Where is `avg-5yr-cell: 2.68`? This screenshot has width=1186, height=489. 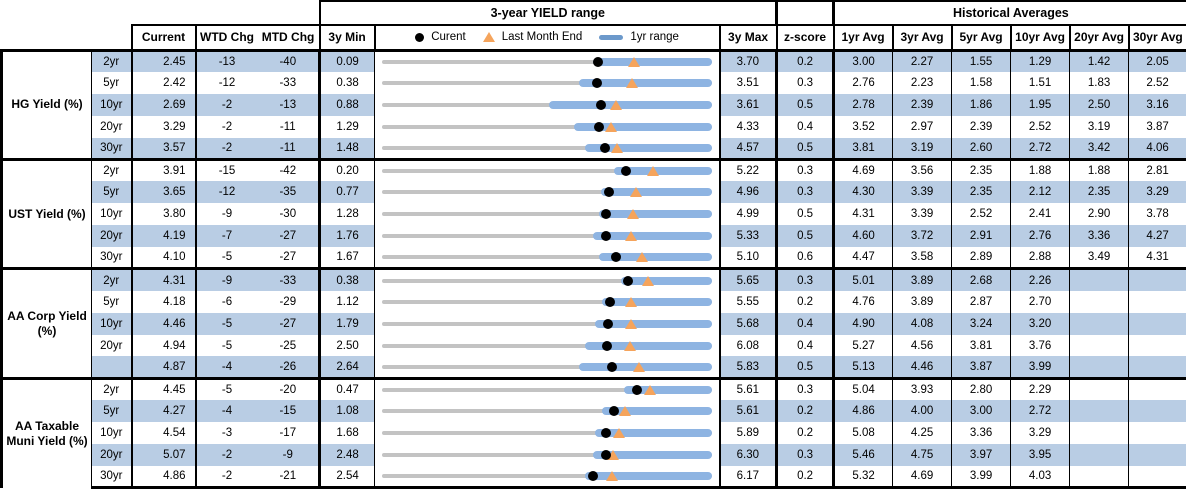
avg-5yr-cell: 2.68 is located at coordinates (981, 280).